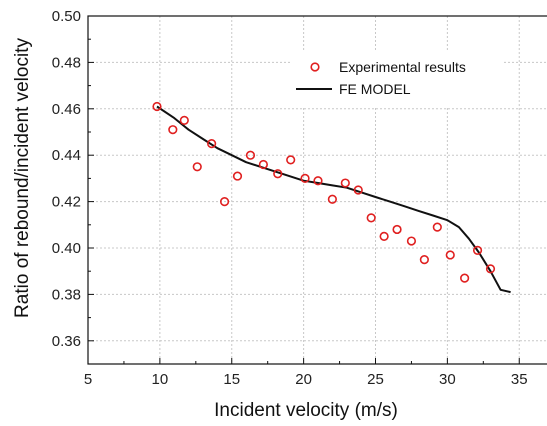 This screenshot has height=426, width=547. What do you see at coordinates (66, 341) in the screenshot?
I see `y-tick-label: 0.36` at bounding box center [66, 341].